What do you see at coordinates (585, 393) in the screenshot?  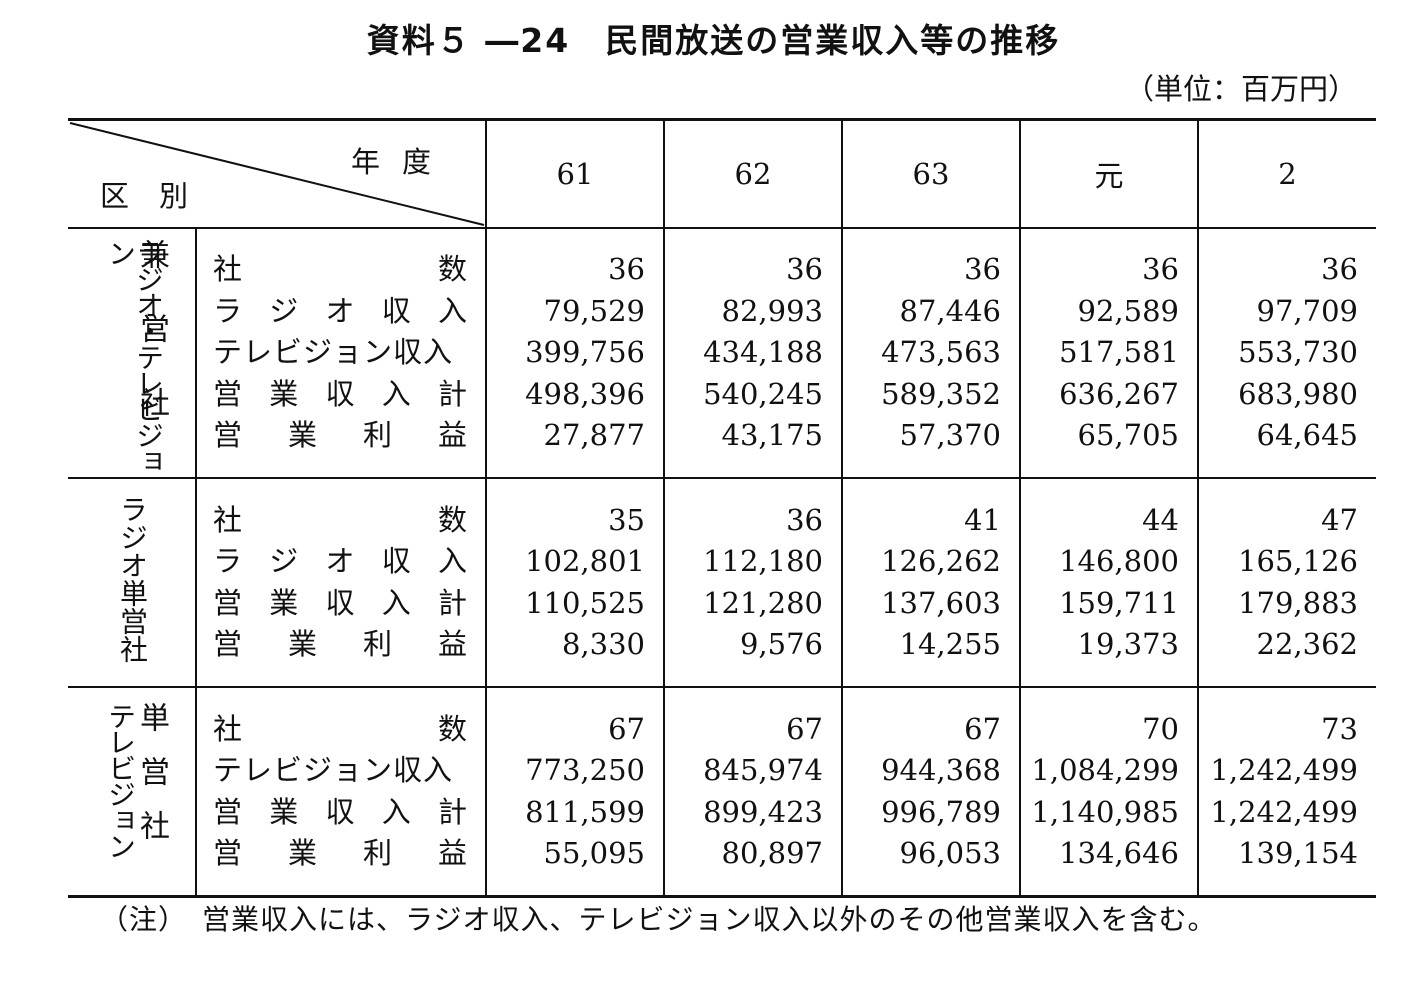 I see `cell-value: 498,396` at bounding box center [585, 393].